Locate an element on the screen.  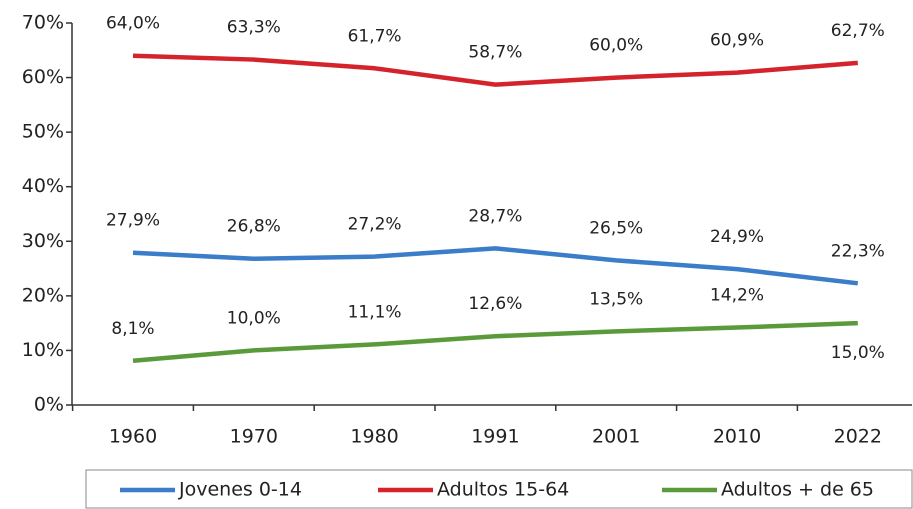
y-tick-label: 30% is located at coordinates (43, 241).